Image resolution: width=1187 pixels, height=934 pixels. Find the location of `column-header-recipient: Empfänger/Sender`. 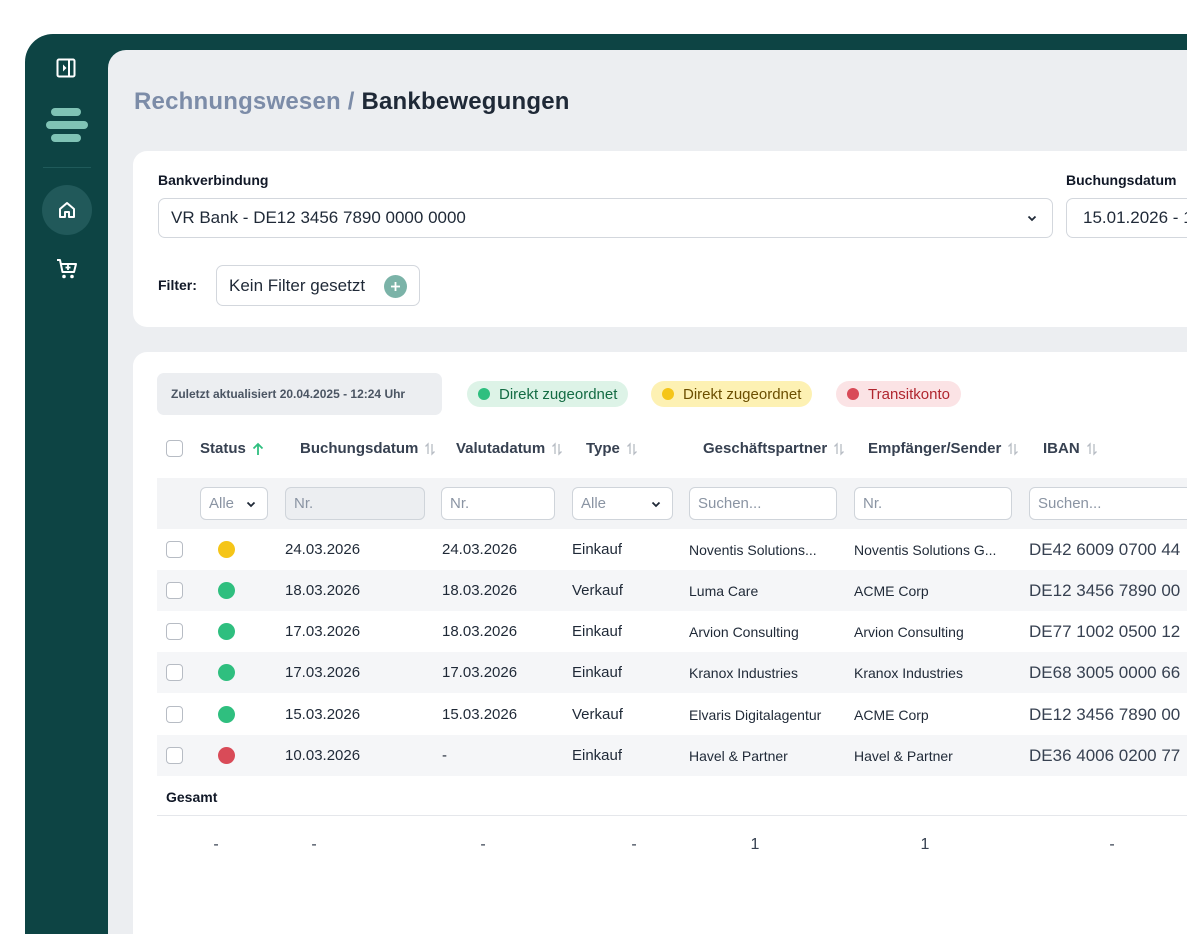

column-header-recipient: Empfänger/Sender is located at coordinates (943, 448).